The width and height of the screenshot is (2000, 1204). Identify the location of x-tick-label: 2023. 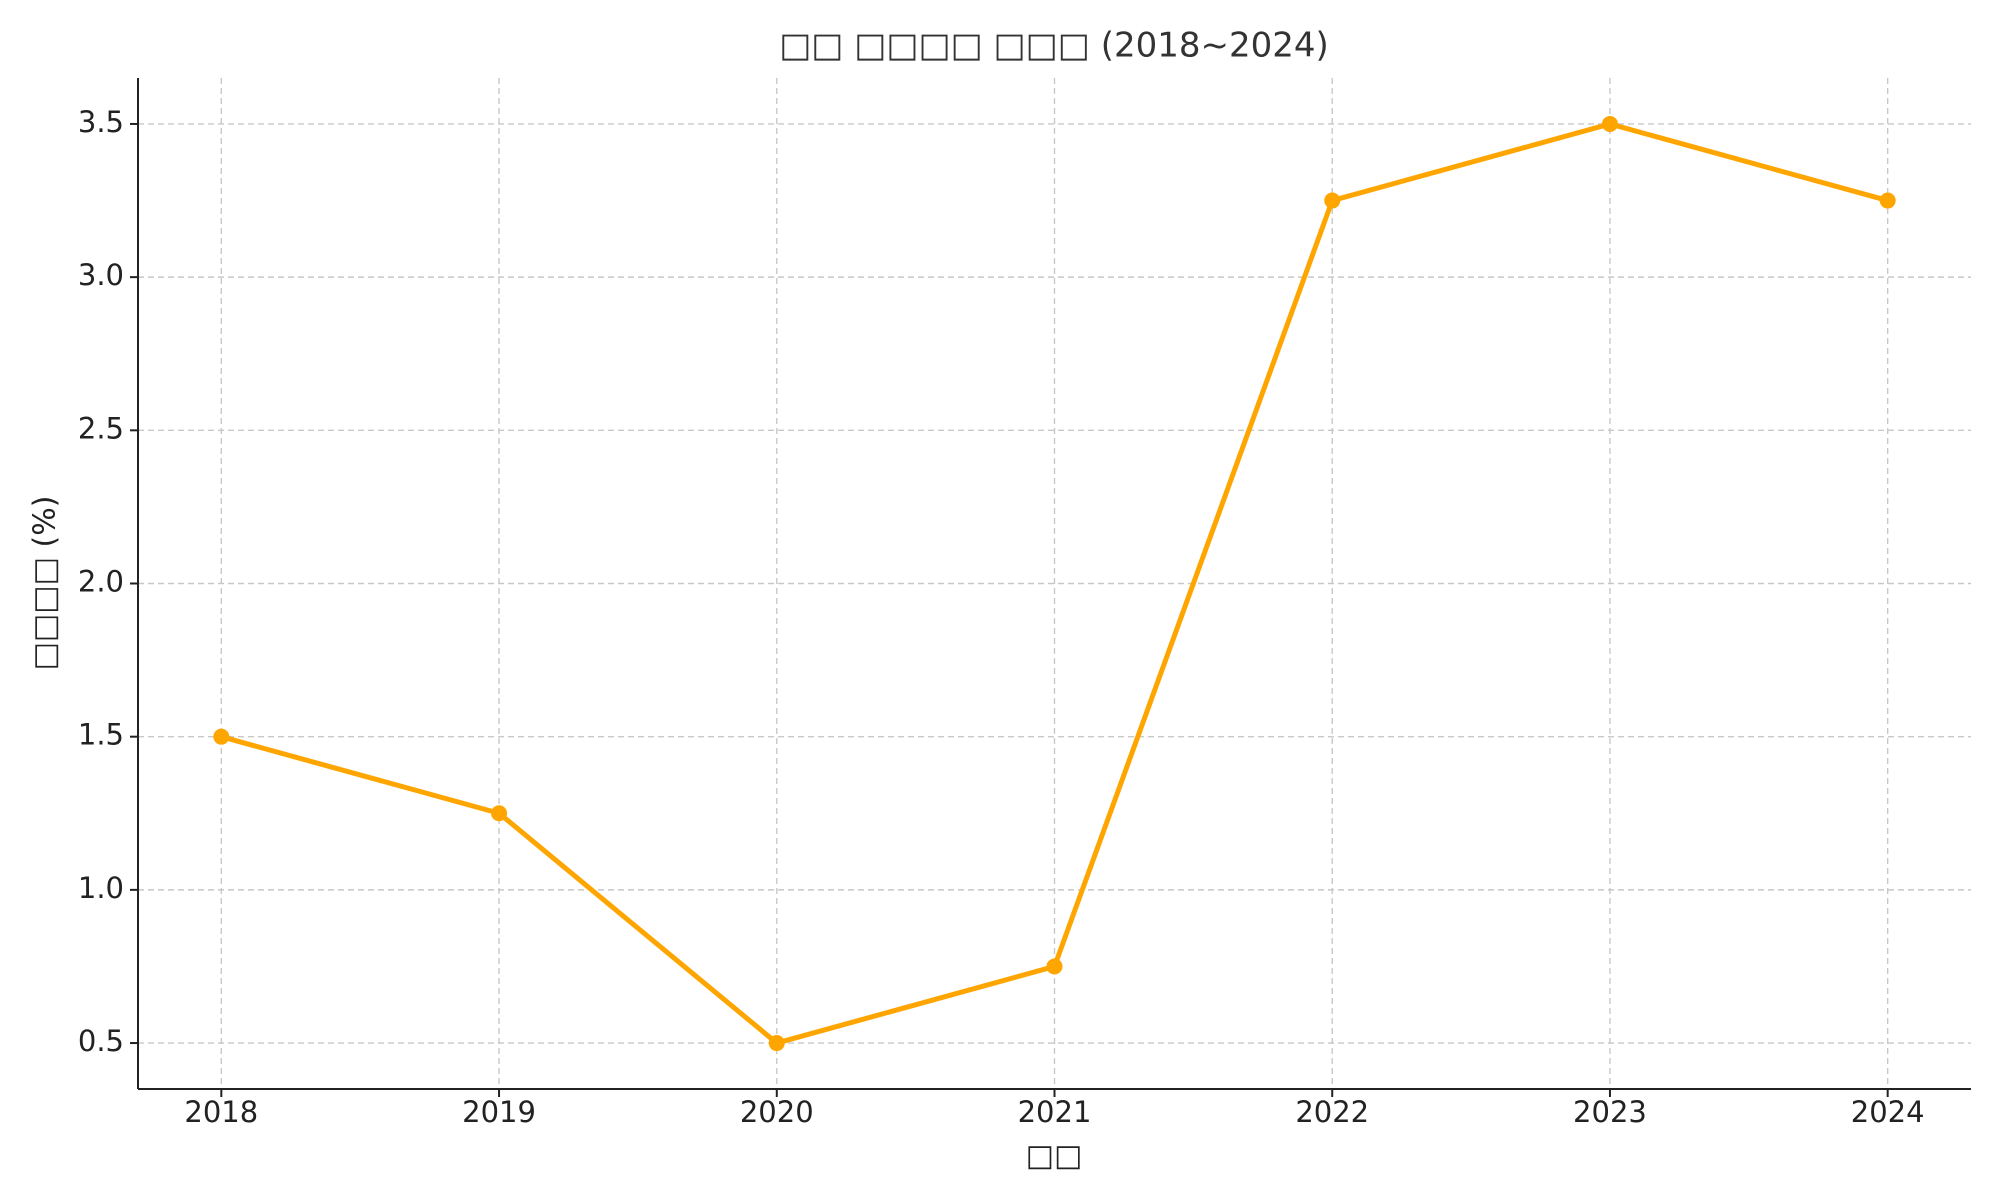
(1610, 1112).